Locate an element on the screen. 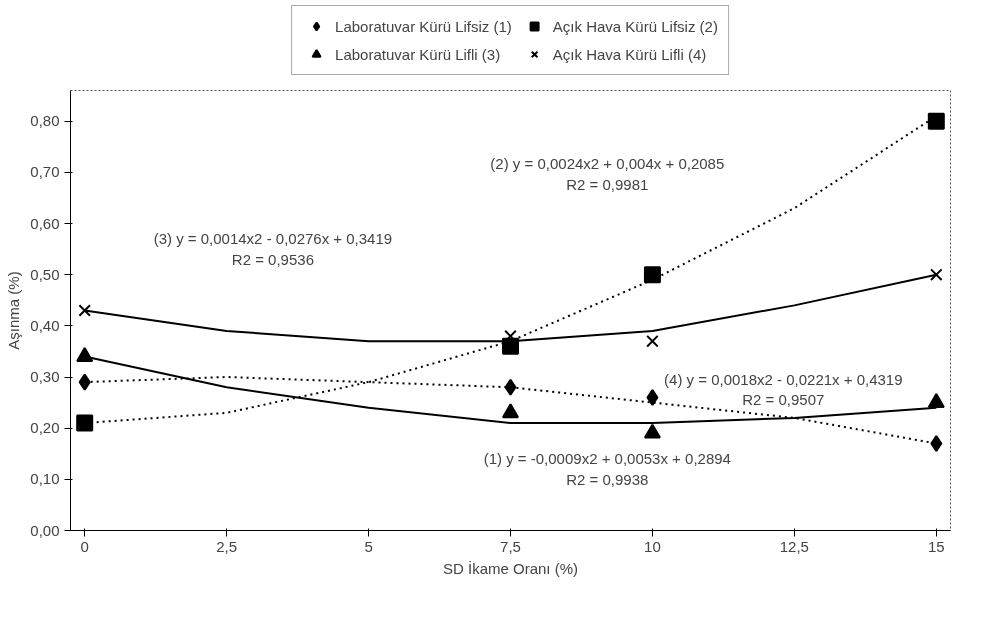  y-tick-label: 0,00 is located at coordinates (45, 530).